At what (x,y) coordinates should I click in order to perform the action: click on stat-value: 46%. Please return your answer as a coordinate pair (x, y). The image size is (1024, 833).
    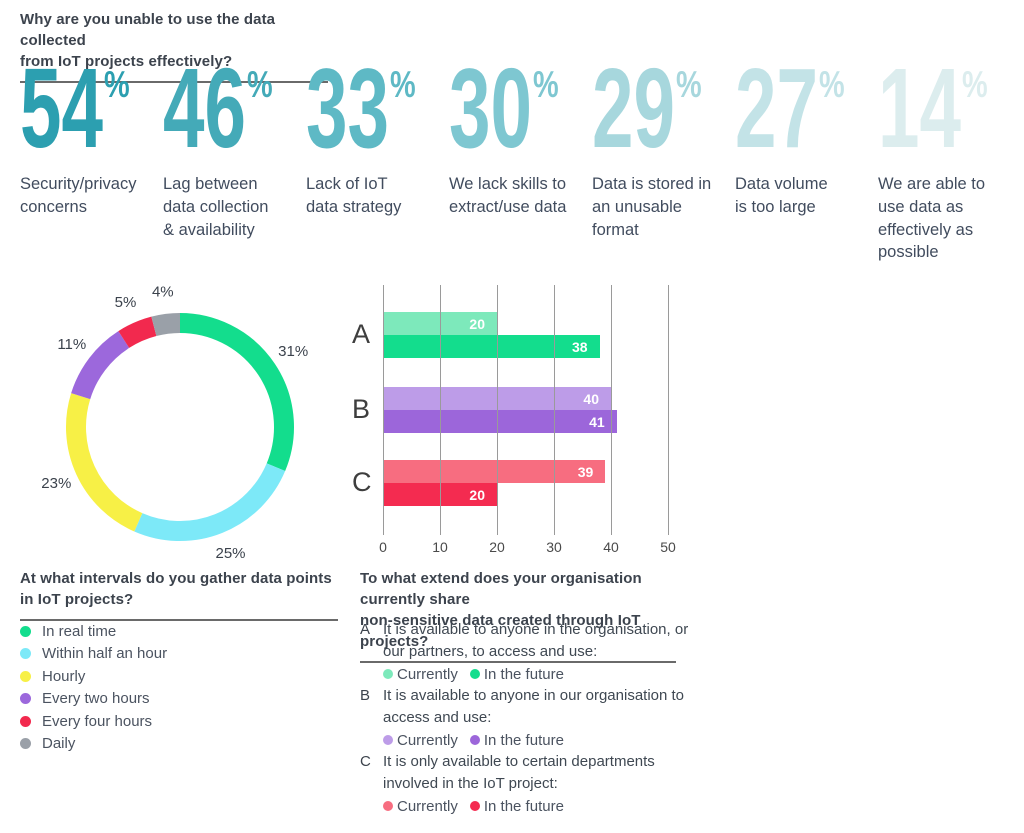
    Looking at the image, I should click on (228, 108).